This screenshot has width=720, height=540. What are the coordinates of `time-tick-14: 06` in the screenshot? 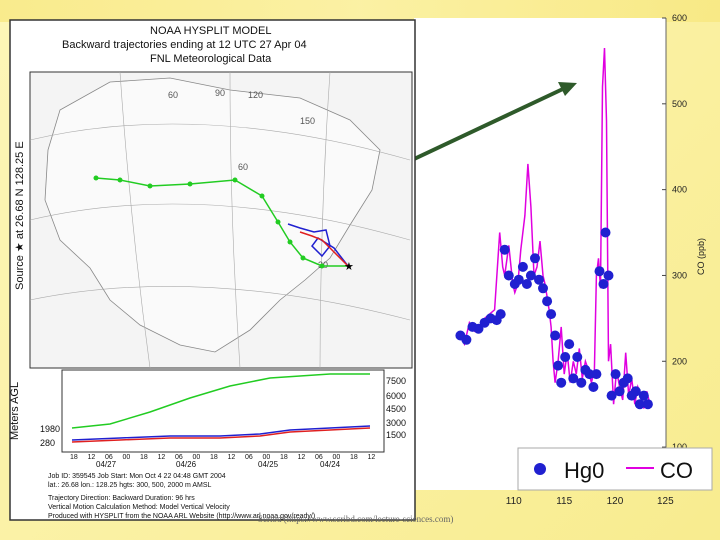 It's located at (319, 457).